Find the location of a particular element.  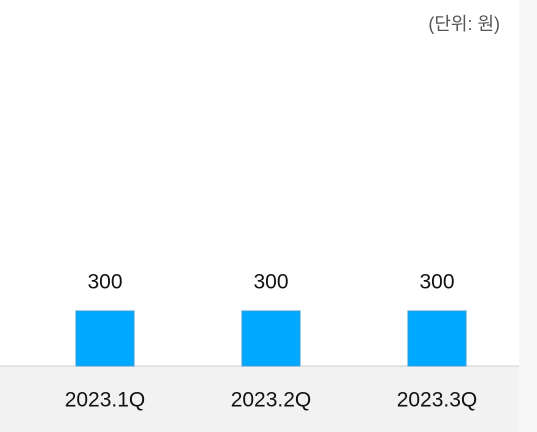

x-tick-label: 2023.2Q is located at coordinates (271, 400).